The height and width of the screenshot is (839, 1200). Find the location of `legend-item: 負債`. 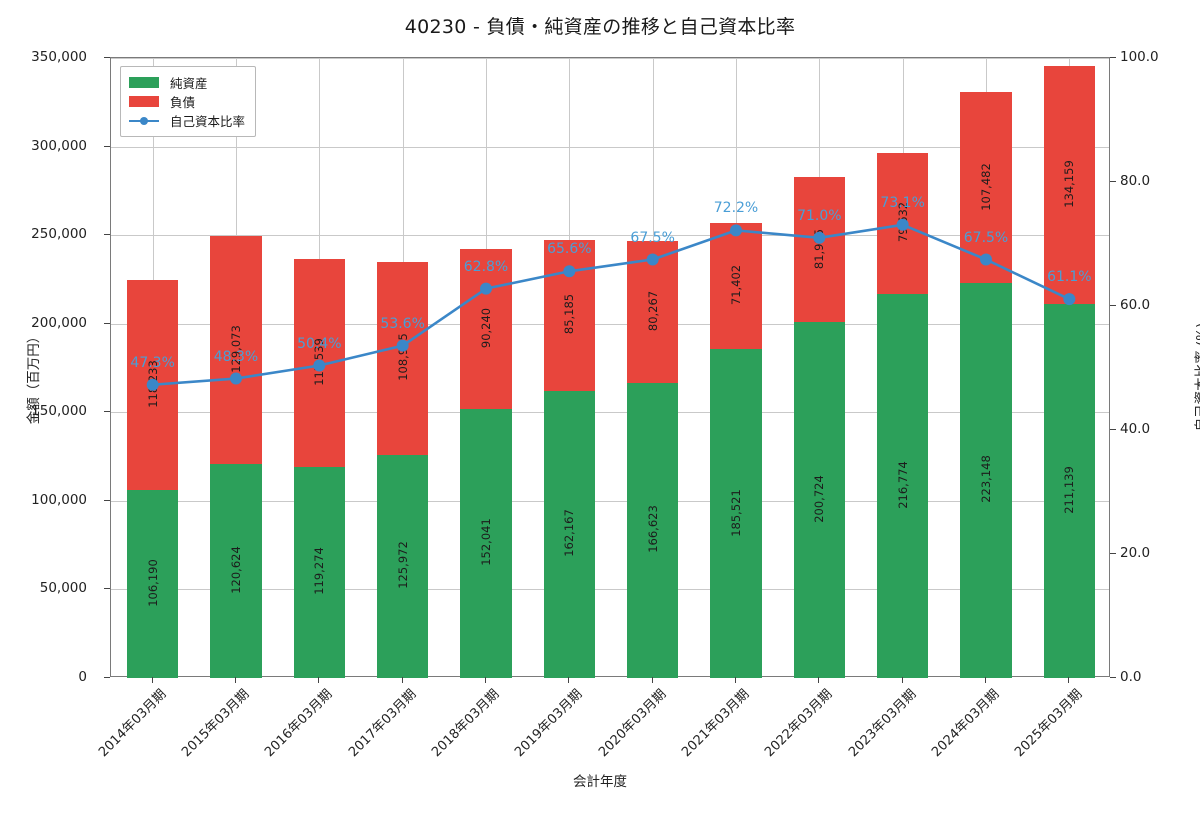

legend-item: 負債 is located at coordinates (187, 101).